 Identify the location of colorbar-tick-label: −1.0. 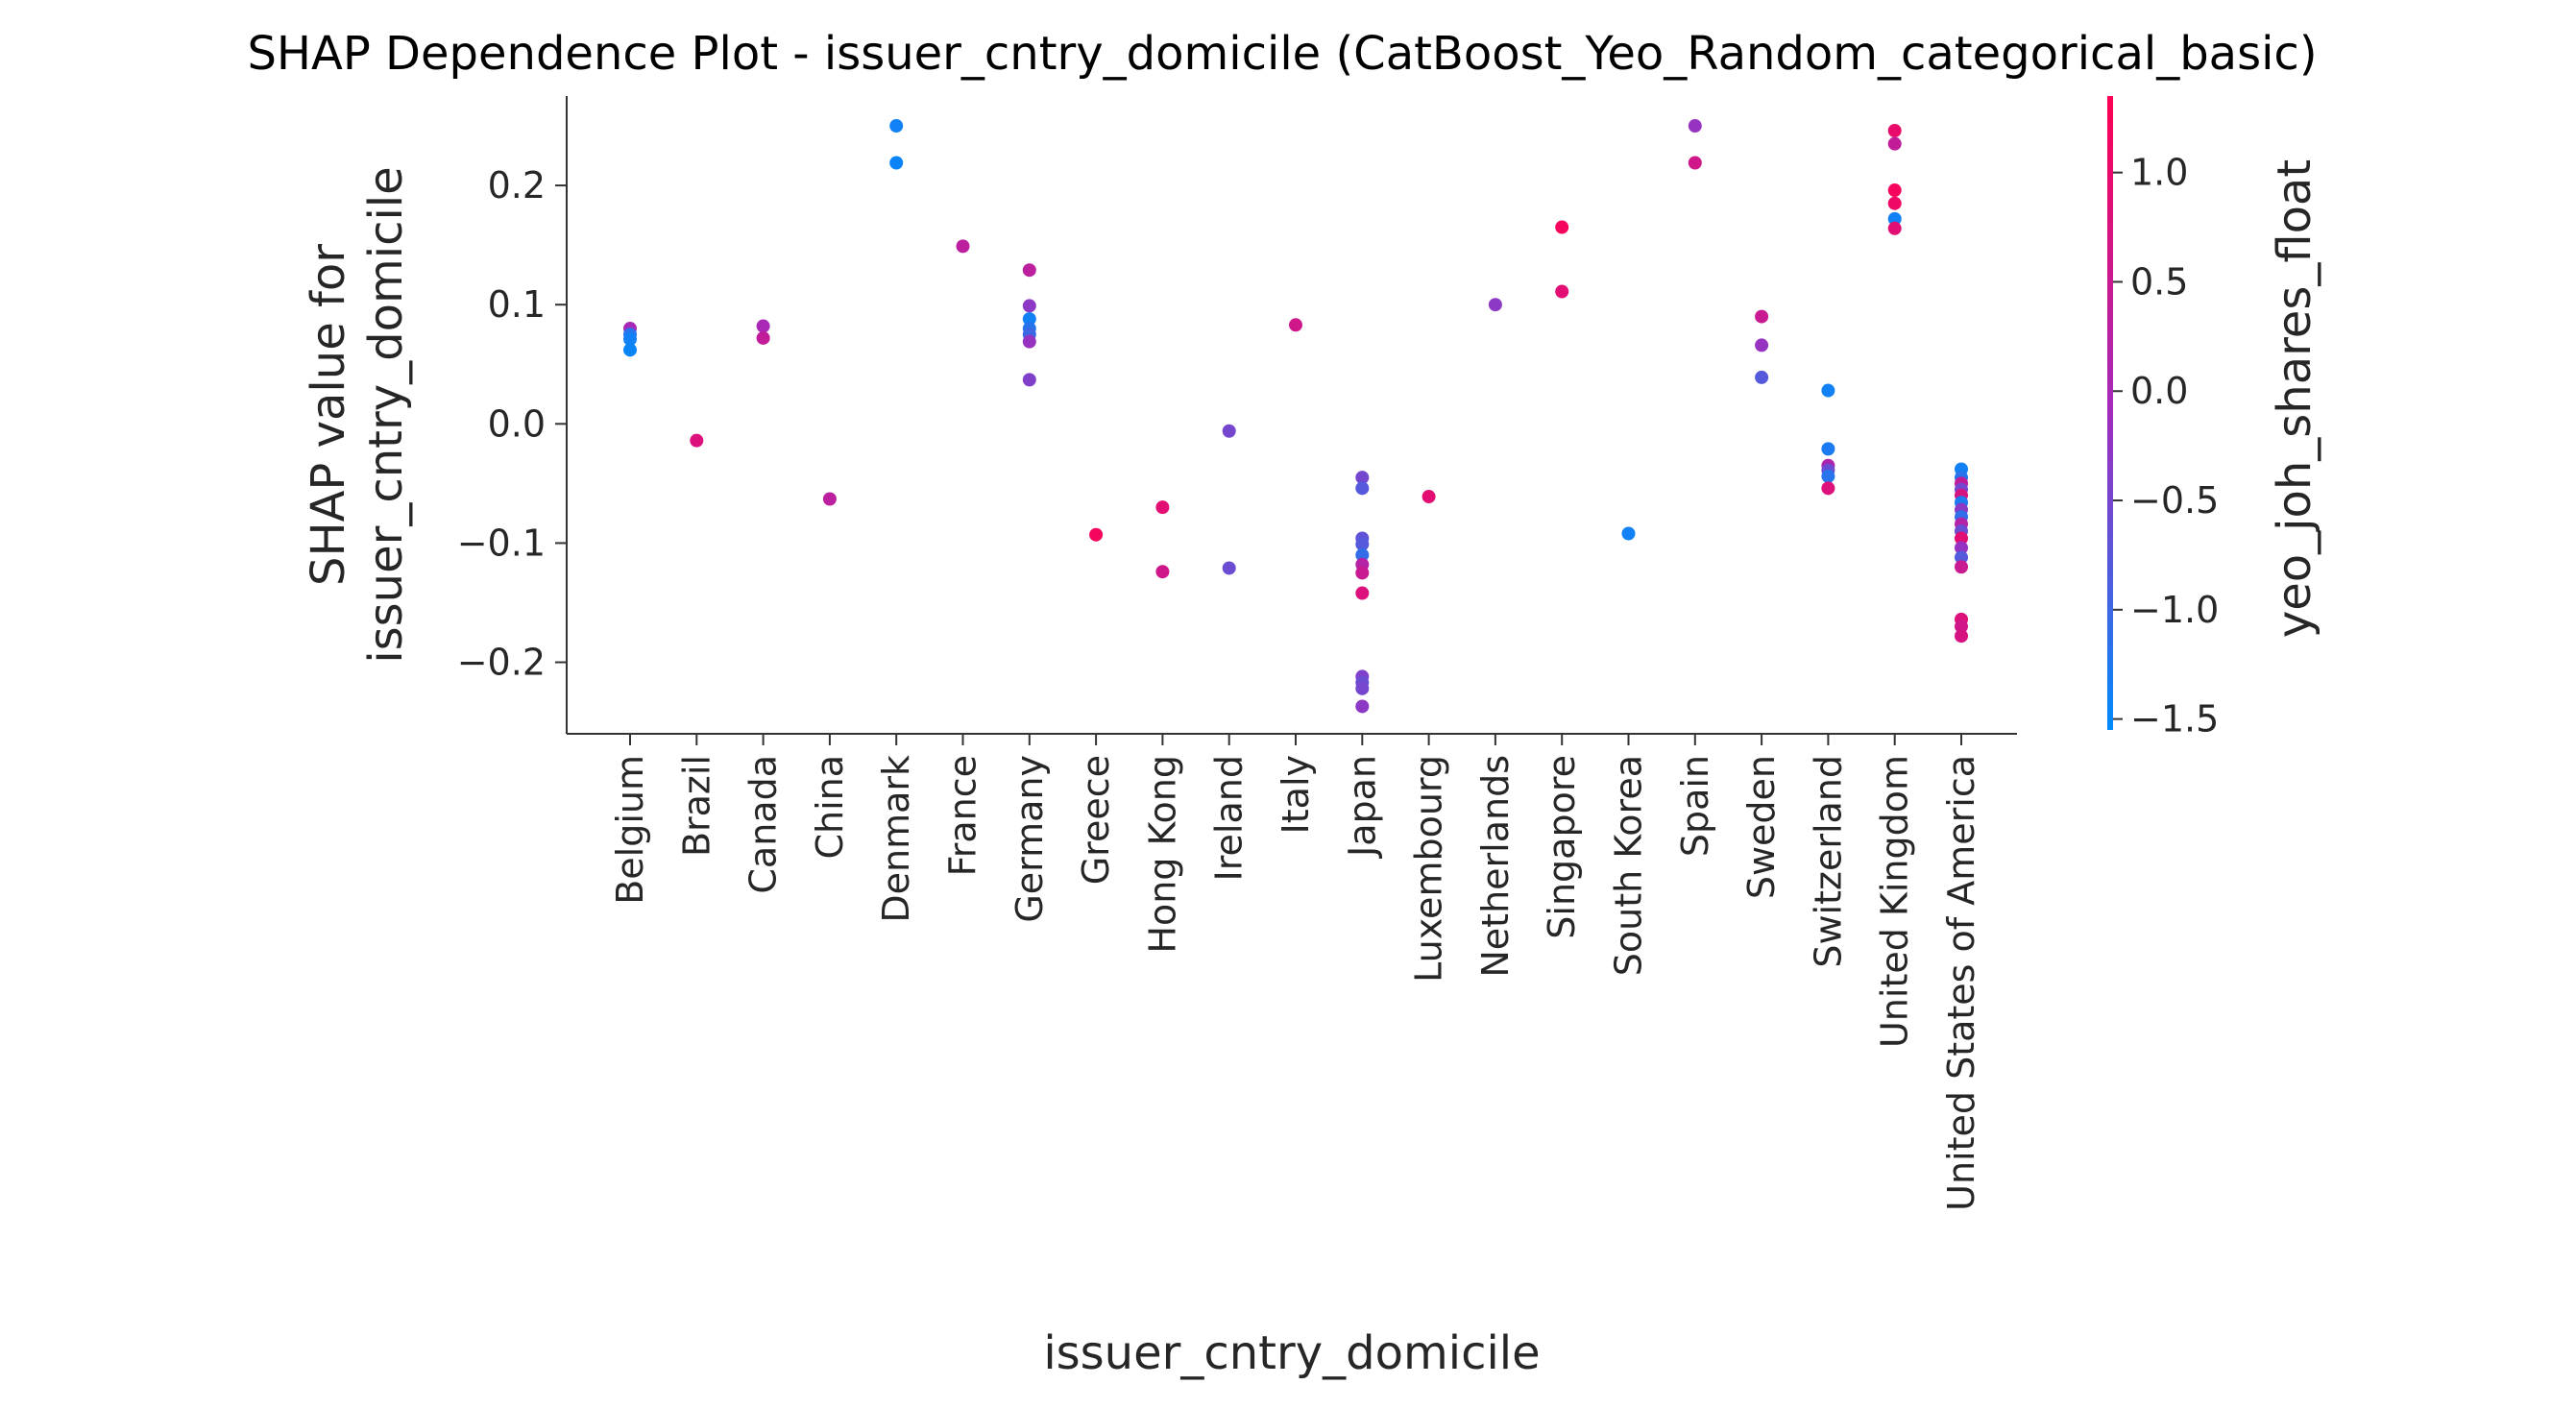
(2175, 610).